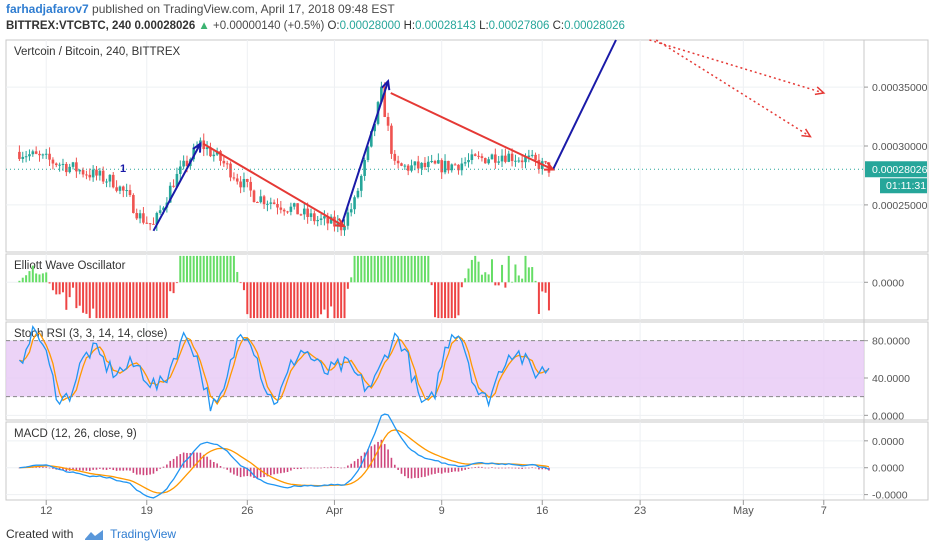 The width and height of the screenshot is (932, 550). Describe the element at coordinates (70, 266) in the screenshot. I see `pane-title: Elliott Wave Oscillator` at that location.